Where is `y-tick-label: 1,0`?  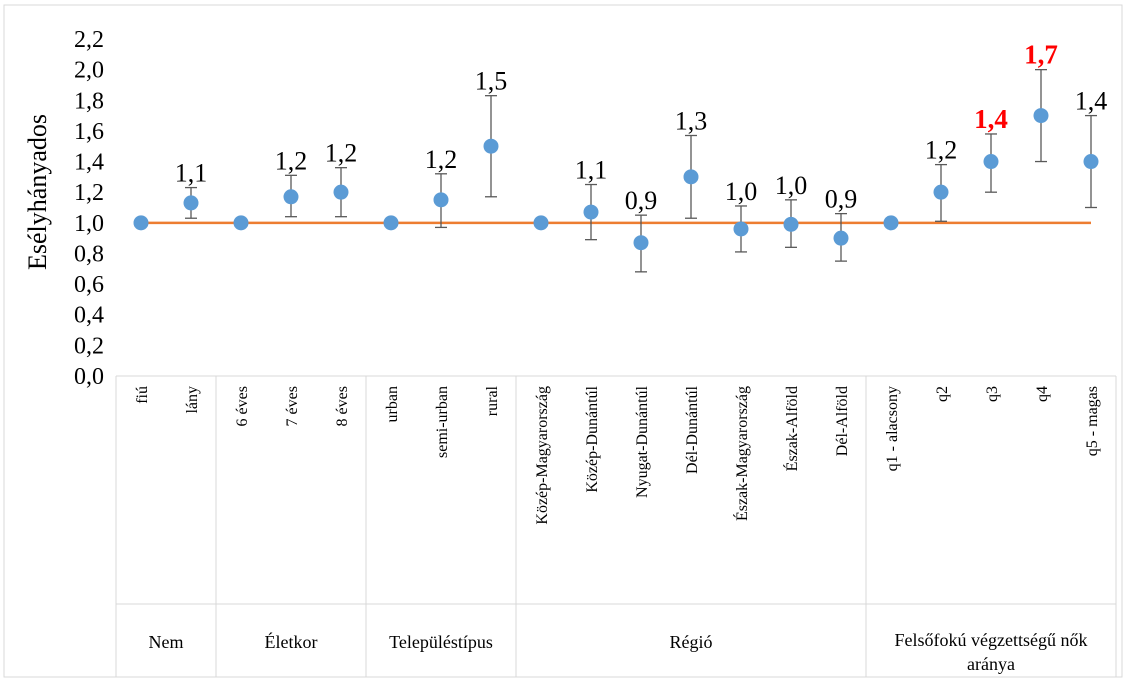 y-tick-label: 1,0 is located at coordinates (89, 224).